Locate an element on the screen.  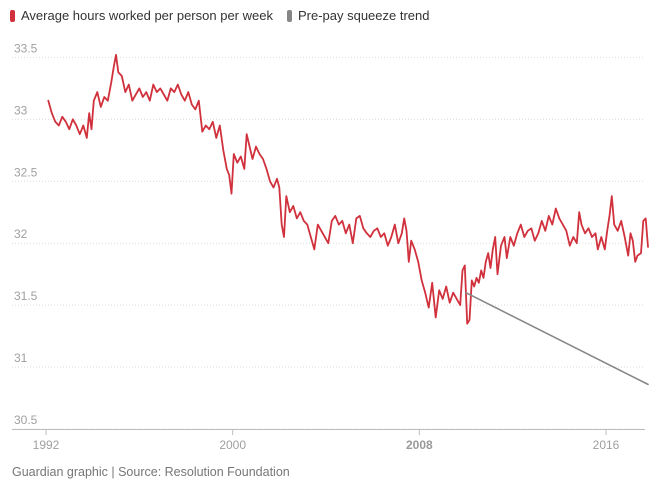
legend-label-trend: Pre-pay squeeze trend is located at coordinates (363, 15).